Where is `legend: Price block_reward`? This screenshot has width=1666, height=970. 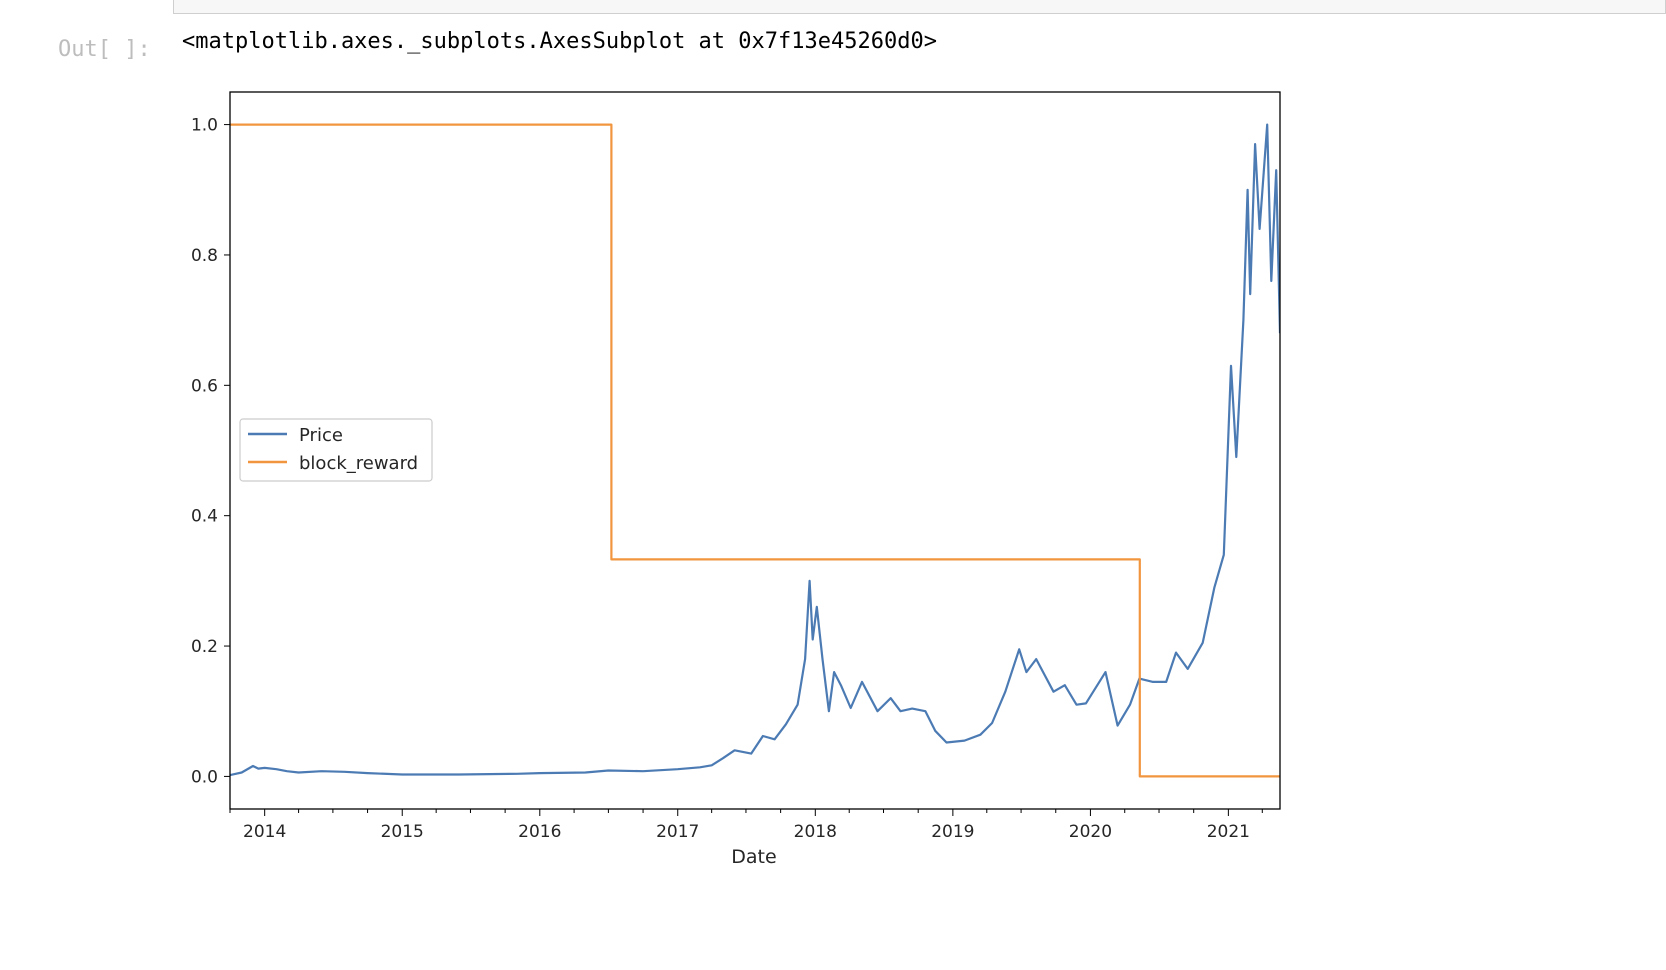 legend: Price block_reward is located at coordinates (336, 450).